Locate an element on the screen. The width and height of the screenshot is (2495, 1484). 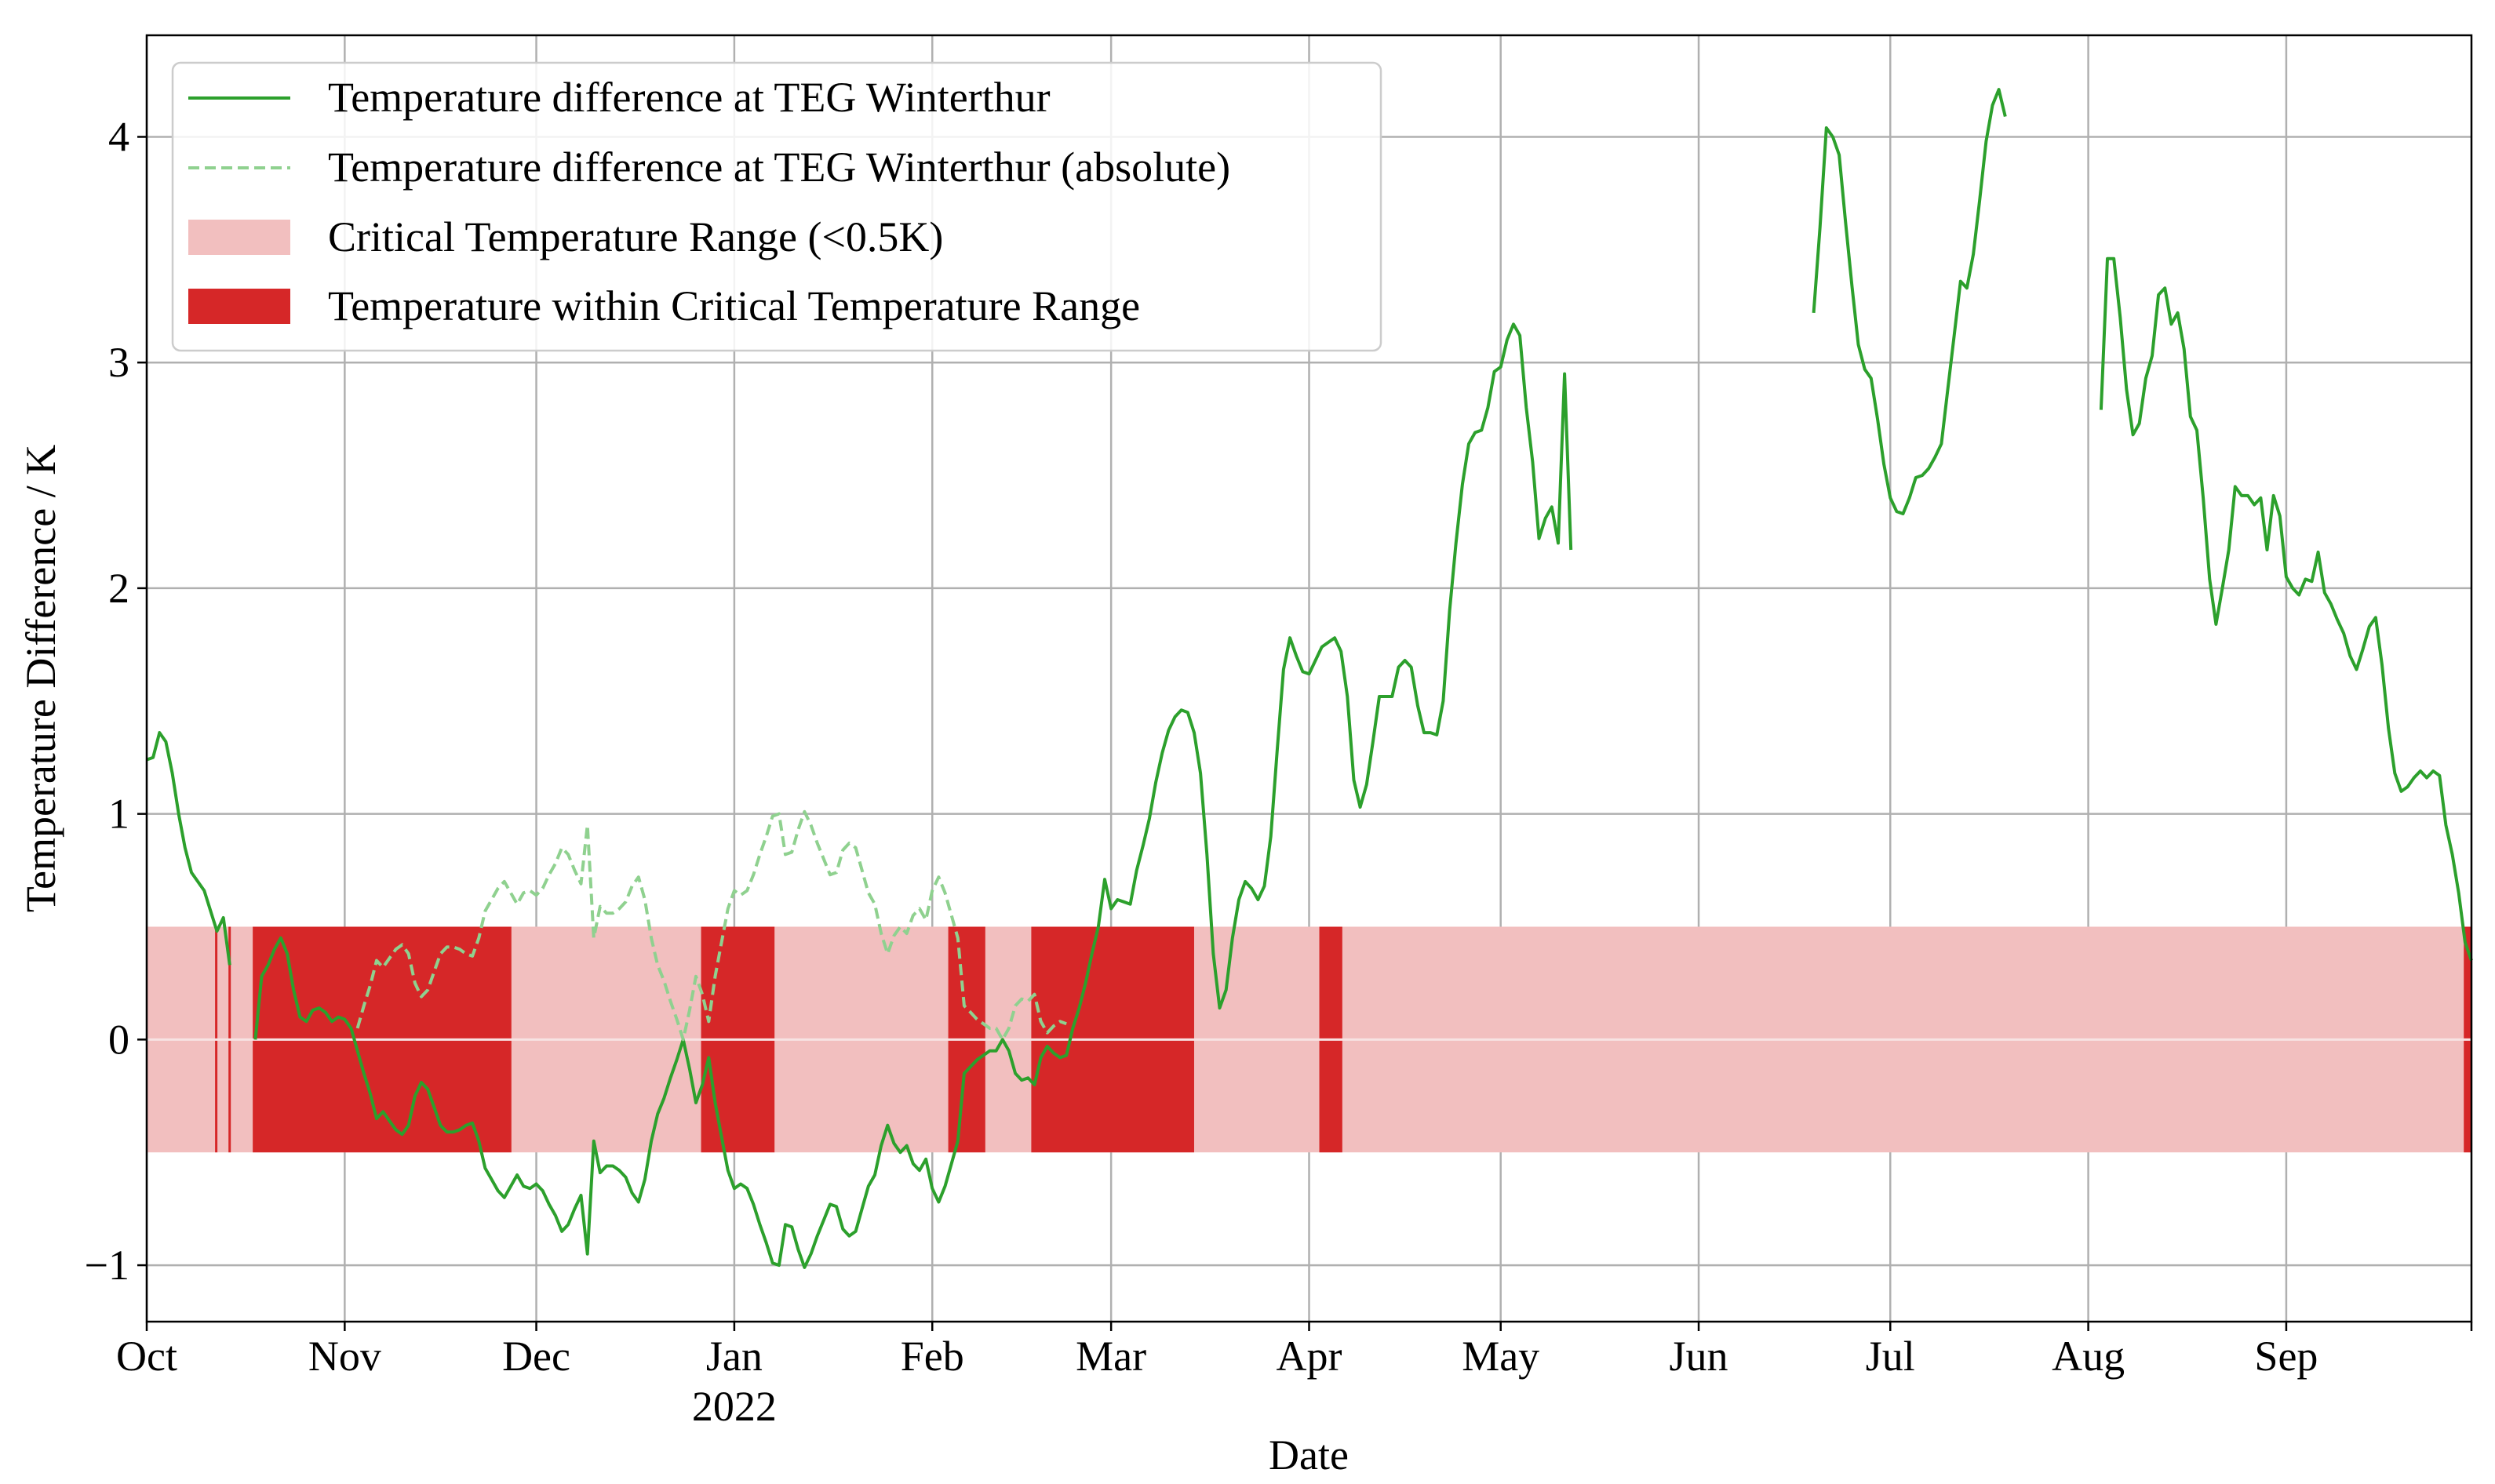
y-tick-label: 0 is located at coordinates (118, 1039).